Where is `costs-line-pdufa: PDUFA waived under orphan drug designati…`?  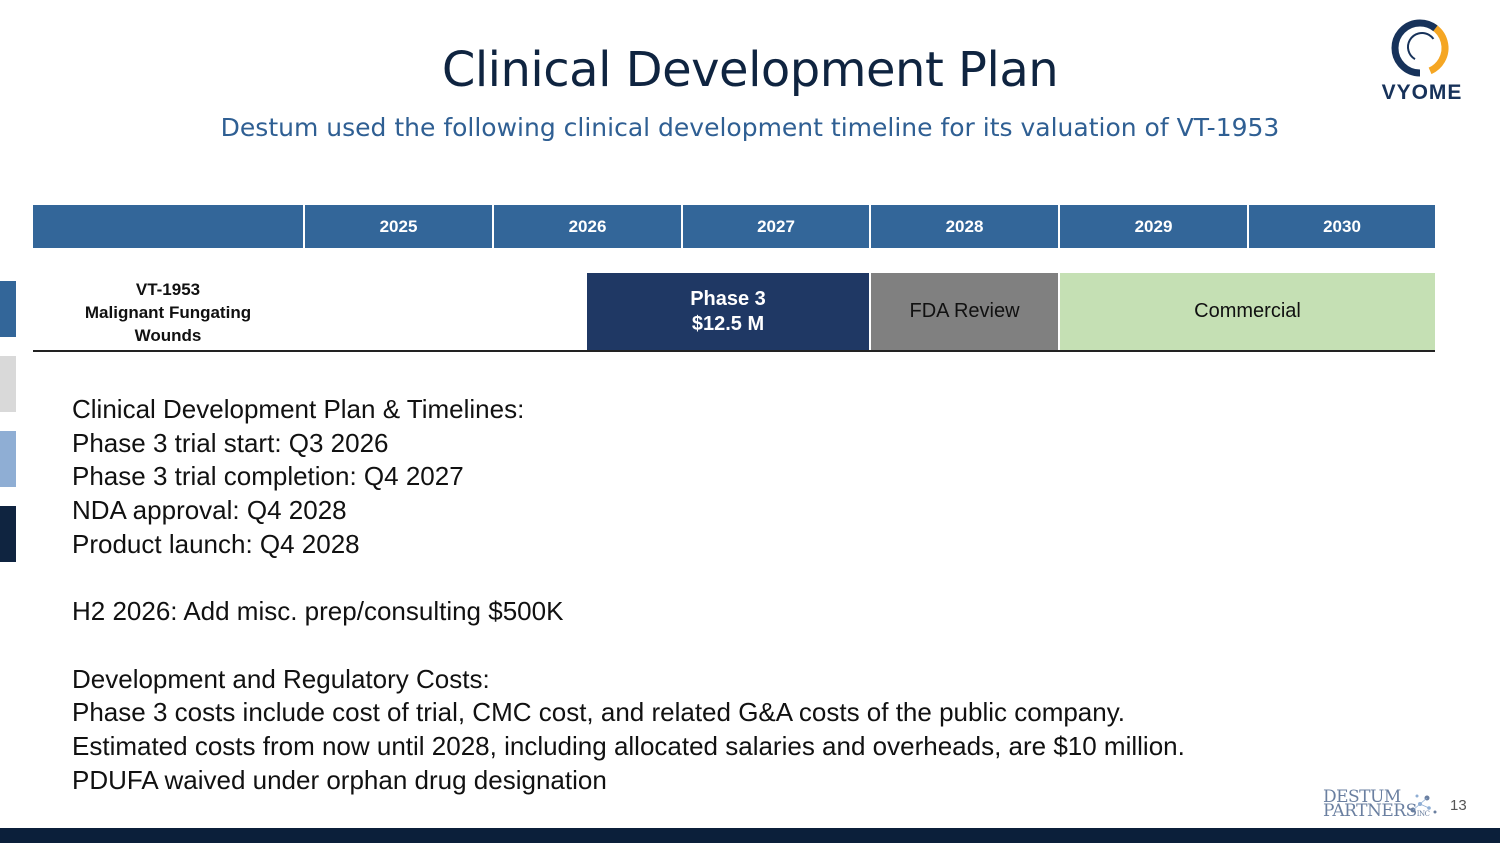 costs-line-pdufa: PDUFA waived under orphan drug designati… is located at coordinates (339, 779).